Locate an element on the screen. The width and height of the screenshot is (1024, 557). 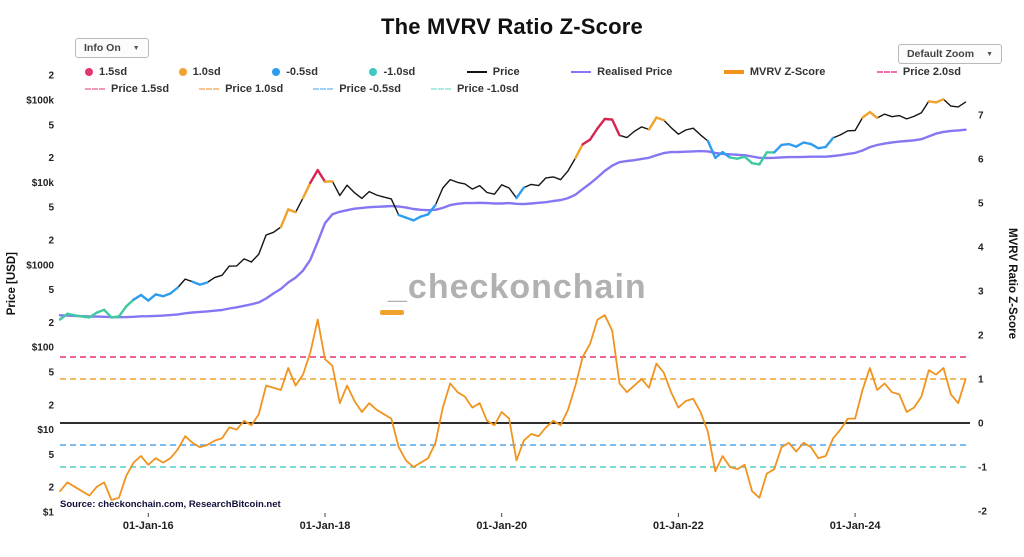
left-axis-title: Price [USD] is located at coordinates (12, 284).